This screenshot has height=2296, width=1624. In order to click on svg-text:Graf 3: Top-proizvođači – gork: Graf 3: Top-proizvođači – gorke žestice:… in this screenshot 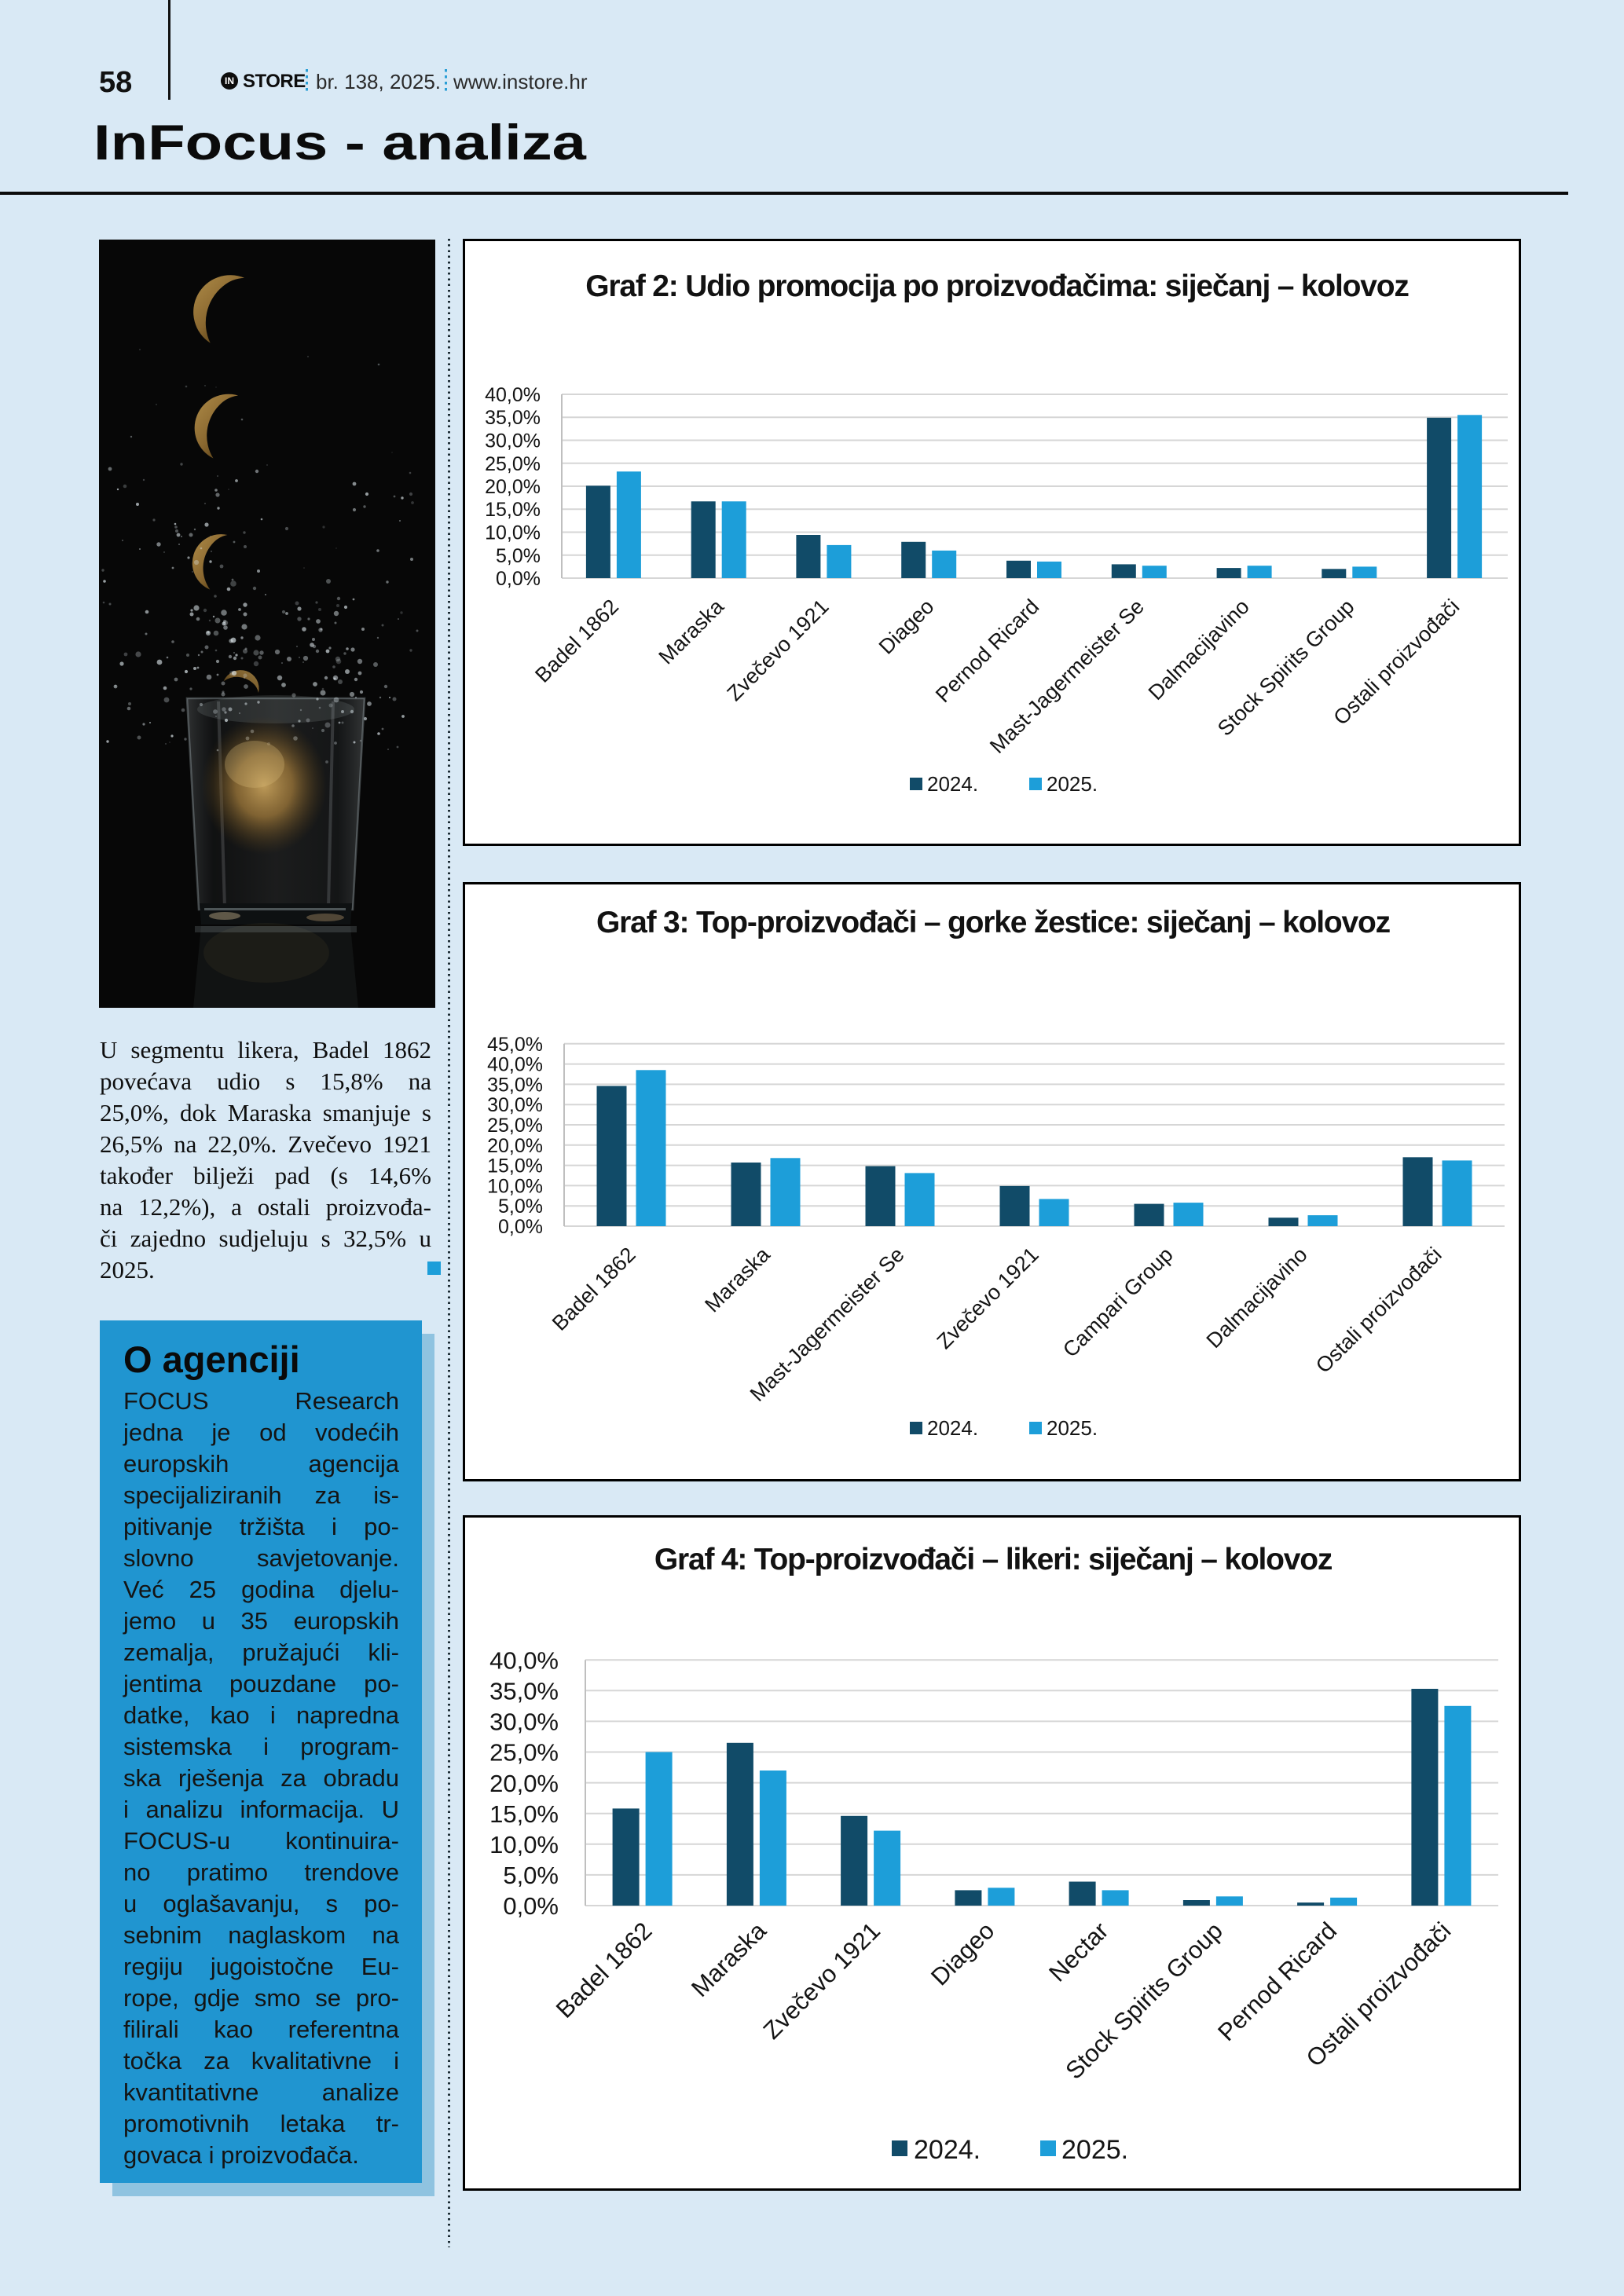, I will do `click(993, 922)`.